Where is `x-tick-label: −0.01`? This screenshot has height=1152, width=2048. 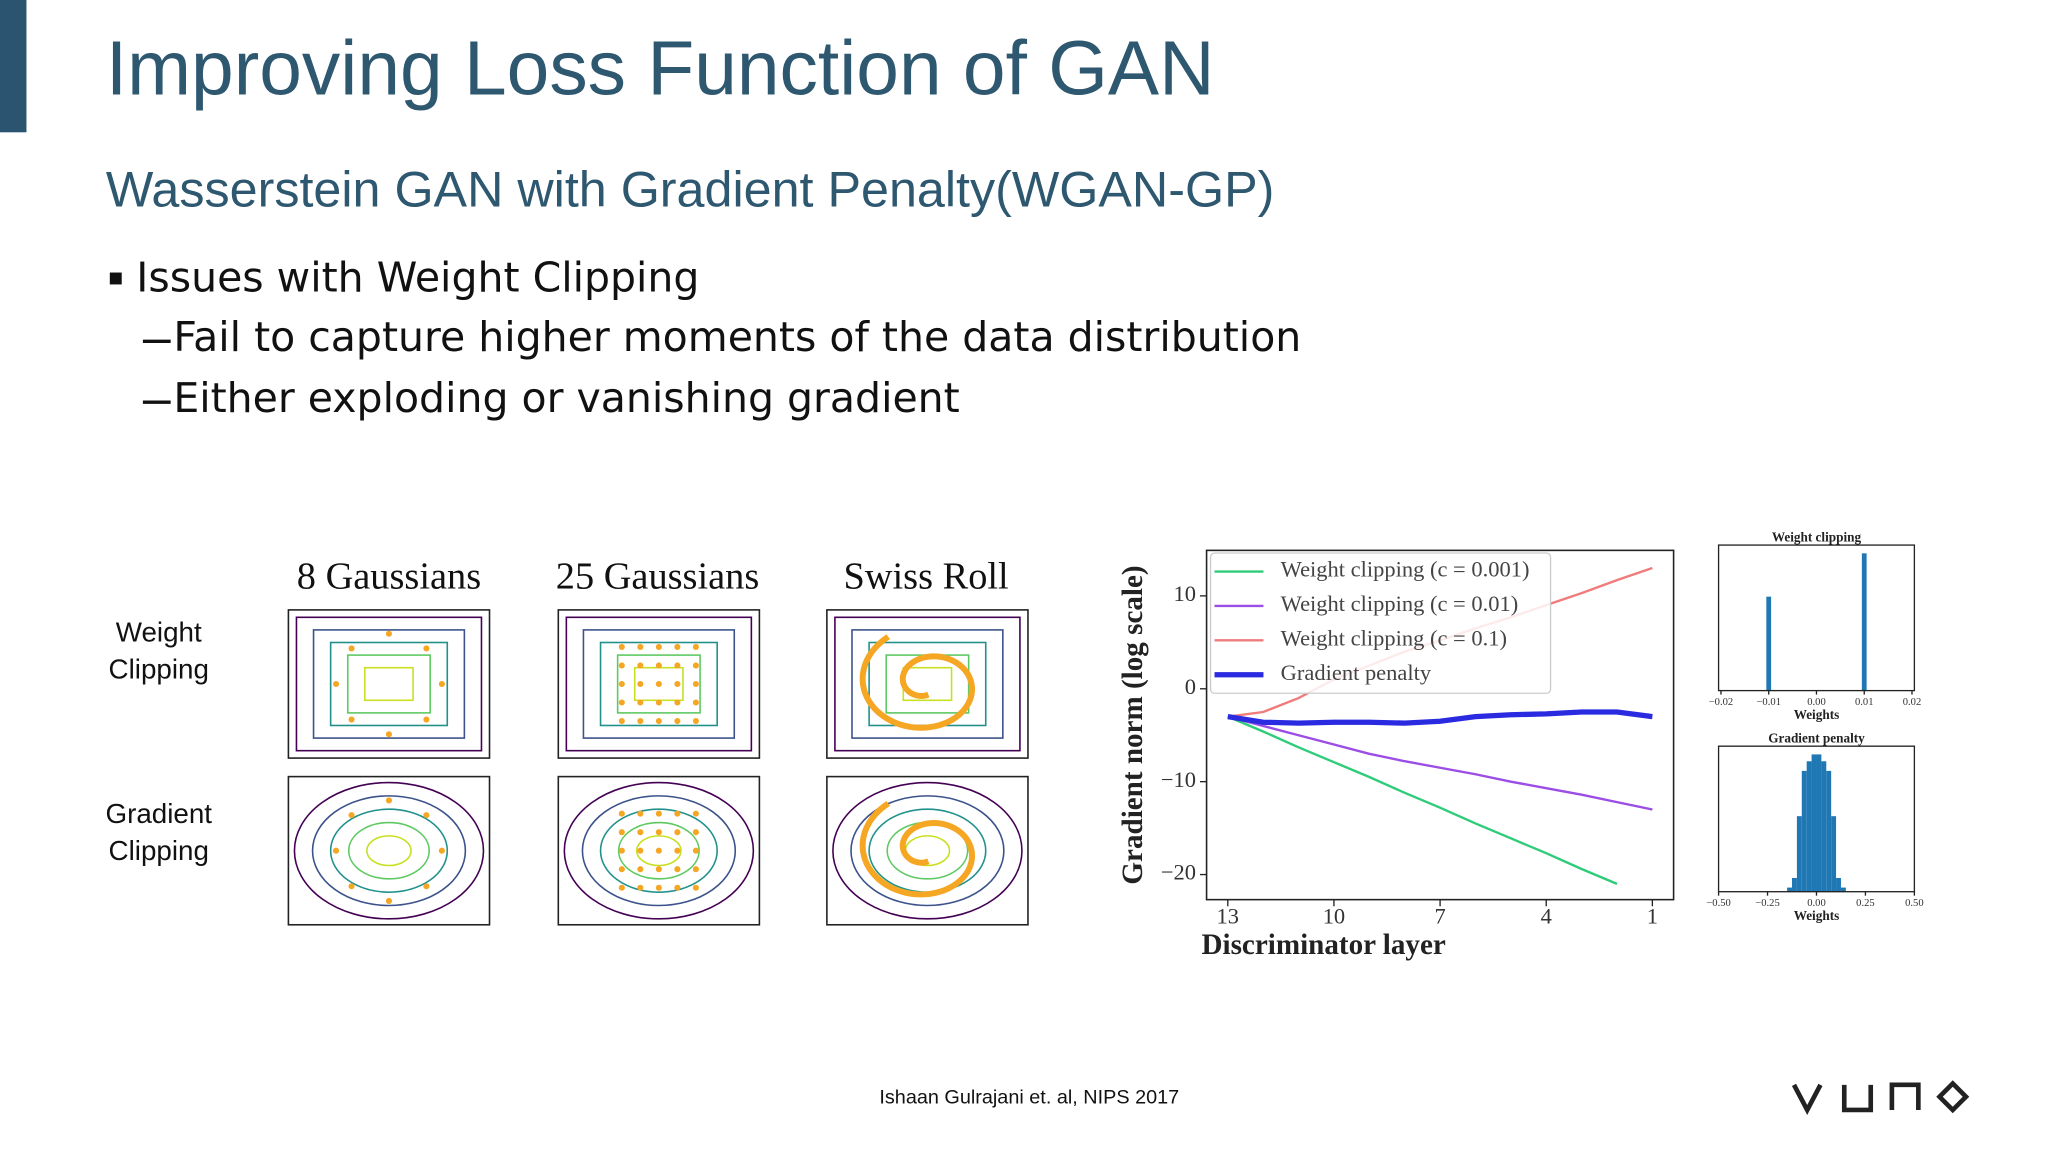
x-tick-label: −0.01 is located at coordinates (1768, 702).